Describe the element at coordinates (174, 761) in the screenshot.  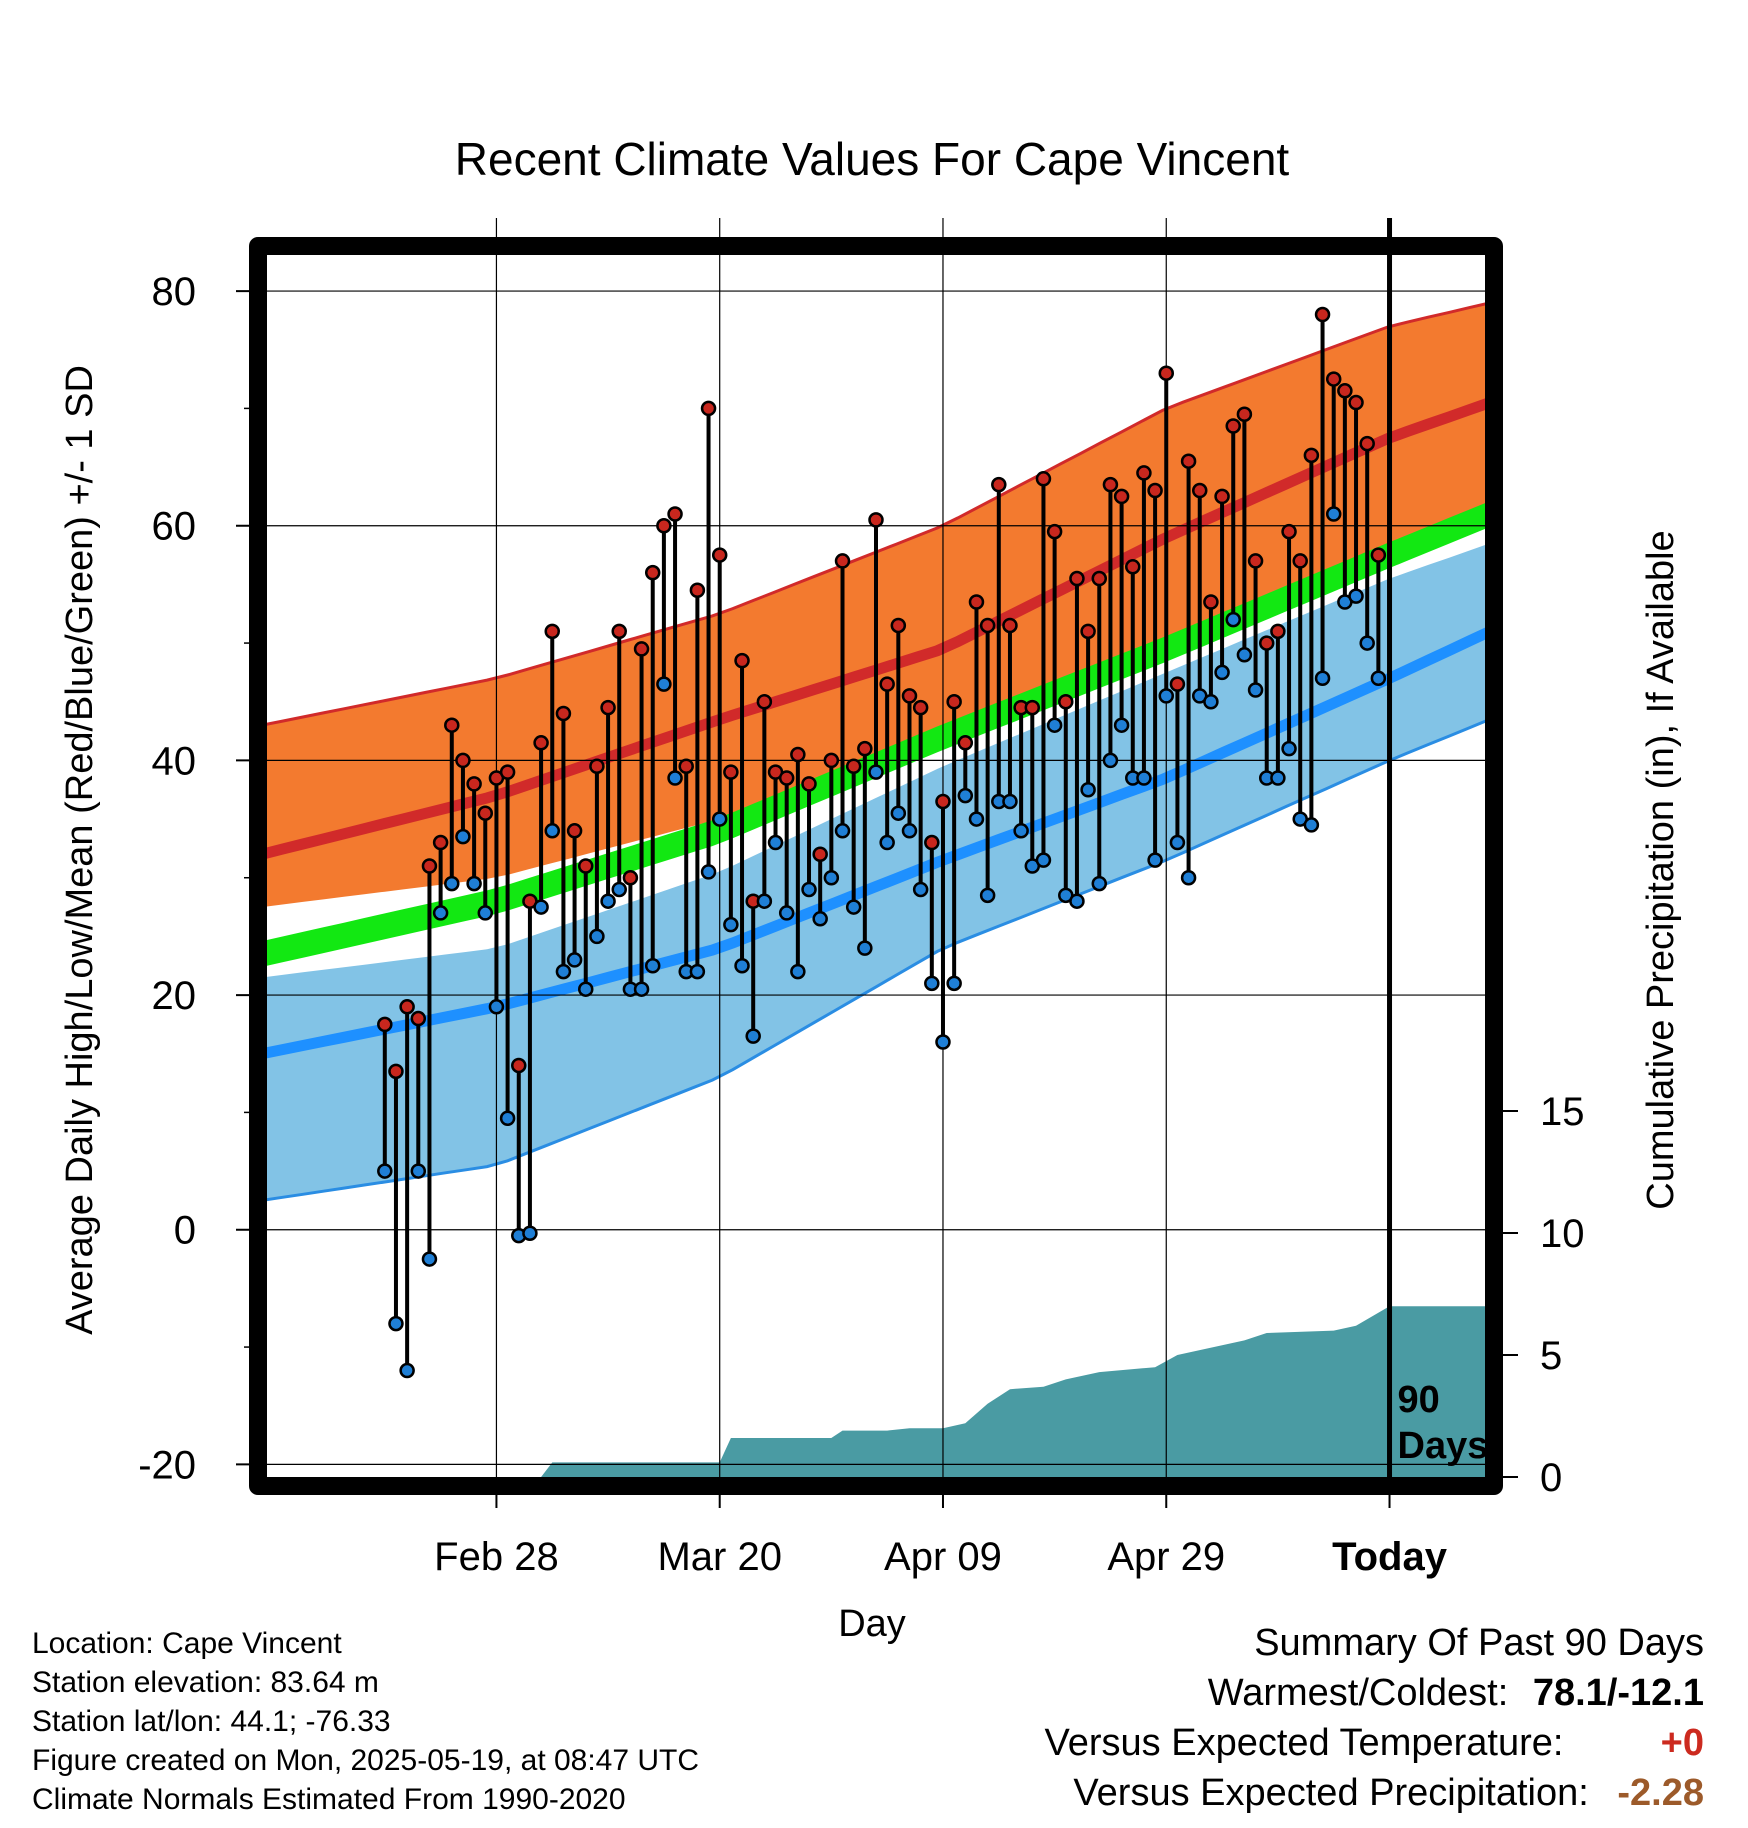
I see `y-tick-label-40: 40` at that location.